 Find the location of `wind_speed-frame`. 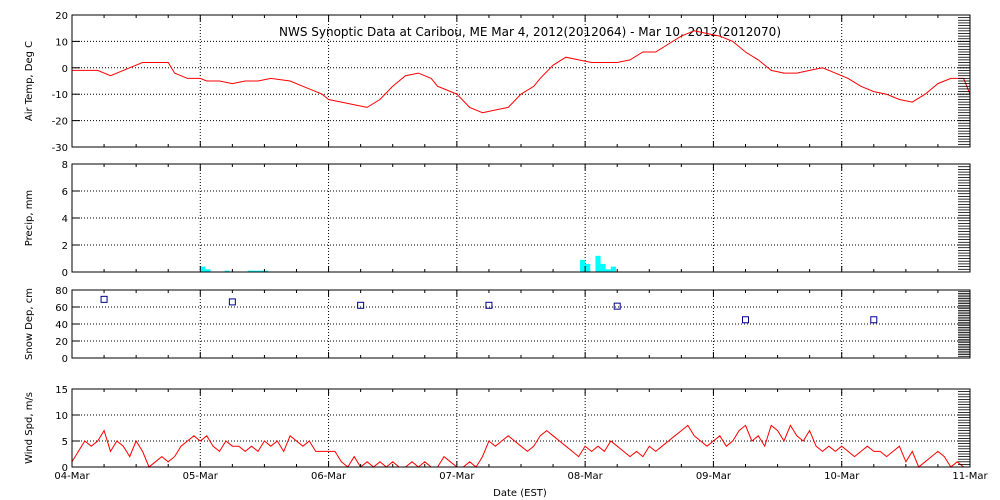

wind_speed-frame is located at coordinates (521, 428).